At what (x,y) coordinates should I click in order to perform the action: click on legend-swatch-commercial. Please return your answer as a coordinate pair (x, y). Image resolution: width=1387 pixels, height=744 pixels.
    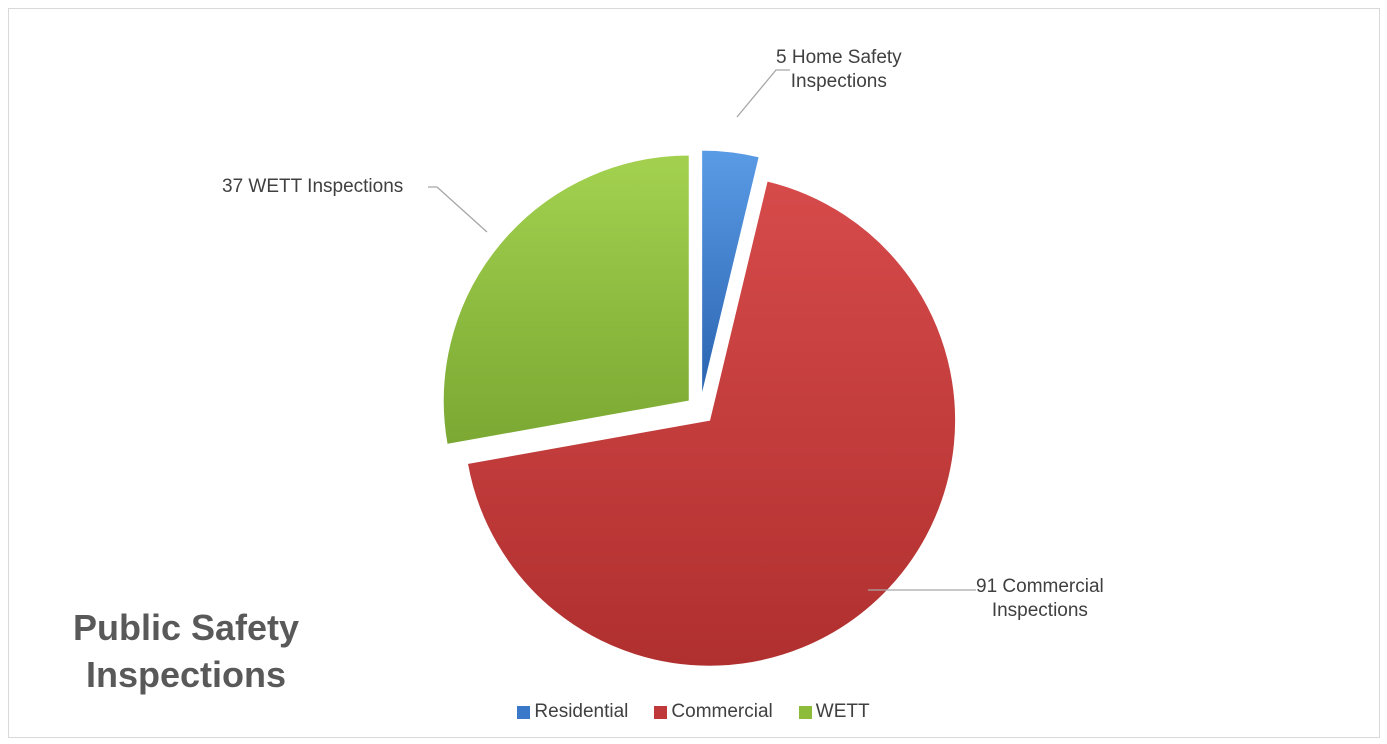
    Looking at the image, I should click on (661, 712).